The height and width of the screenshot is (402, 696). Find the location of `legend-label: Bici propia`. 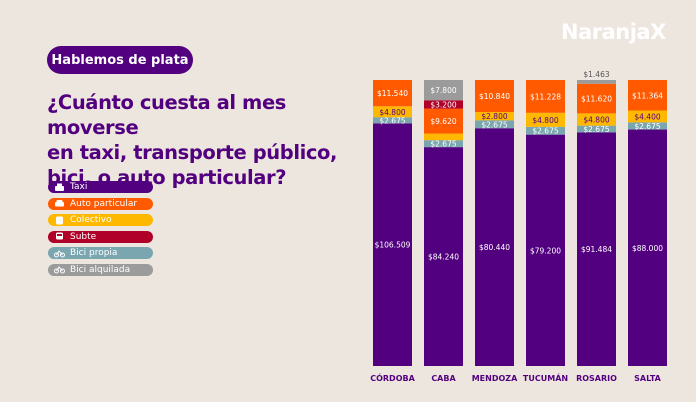

legend-label: Bici propia is located at coordinates (94, 253).